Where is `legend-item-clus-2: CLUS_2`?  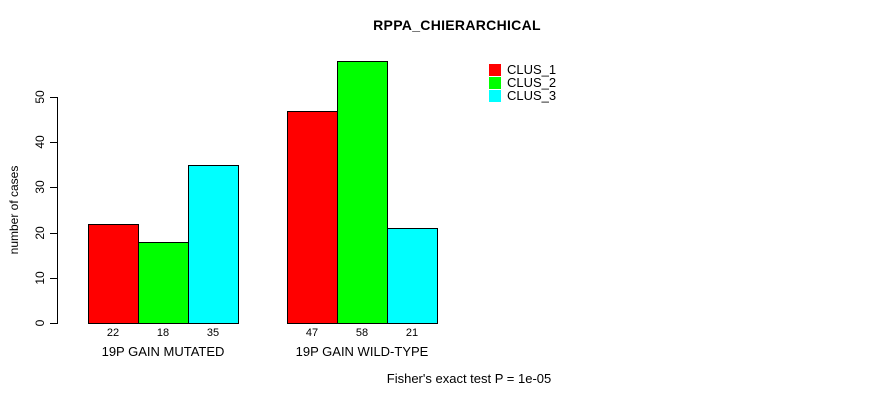
legend-item-clus-2: CLUS_2 is located at coordinates (523, 82).